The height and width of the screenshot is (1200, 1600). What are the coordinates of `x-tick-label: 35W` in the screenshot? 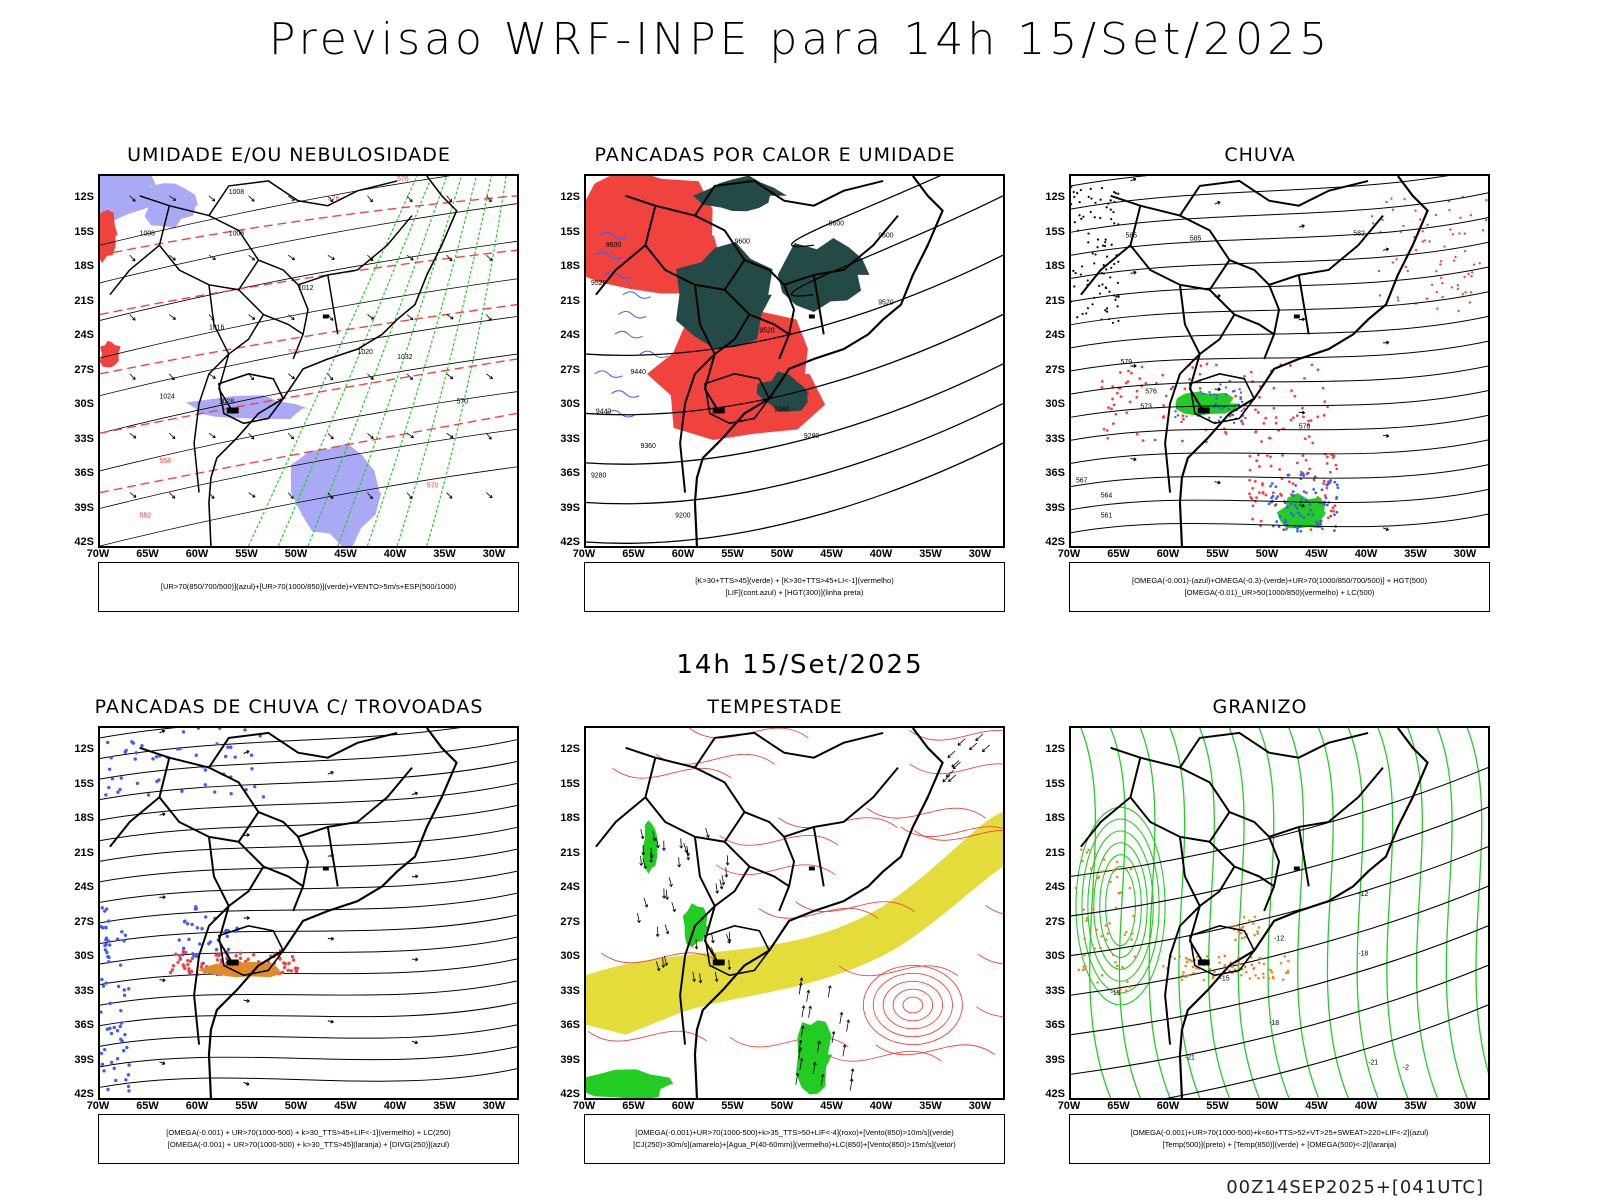 It's located at (444, 1106).